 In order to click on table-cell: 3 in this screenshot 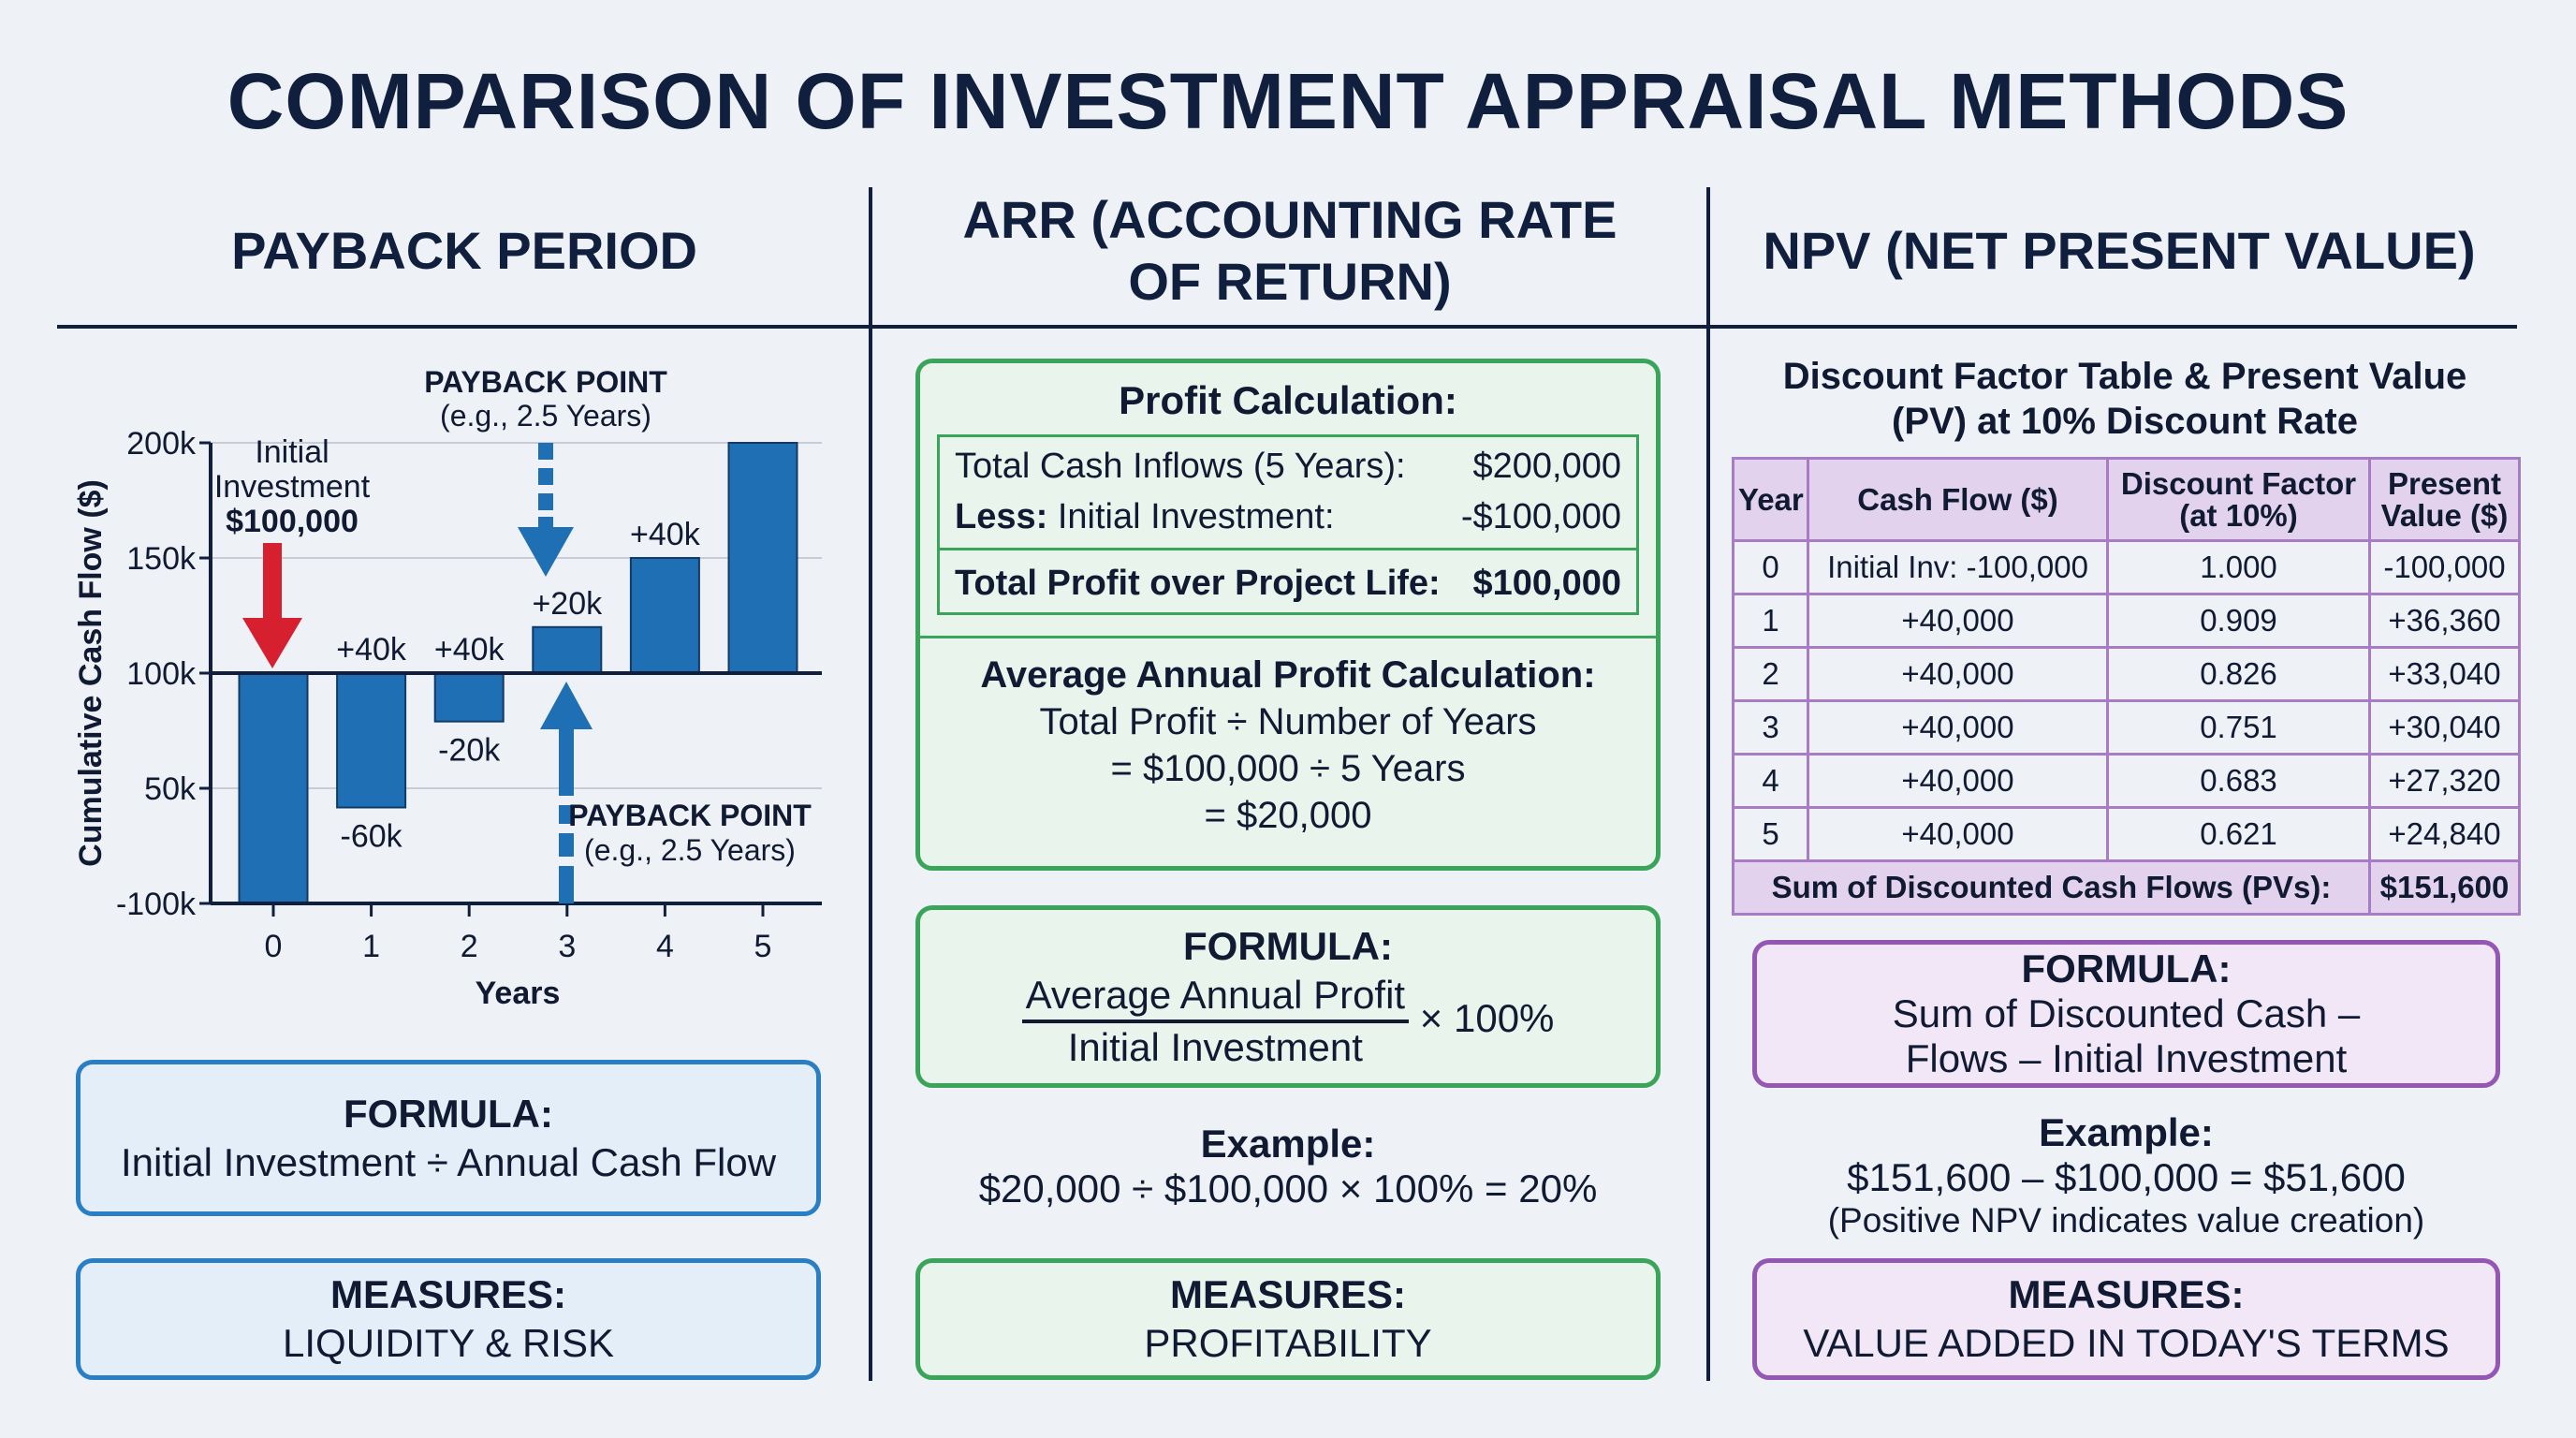, I will do `click(1770, 727)`.